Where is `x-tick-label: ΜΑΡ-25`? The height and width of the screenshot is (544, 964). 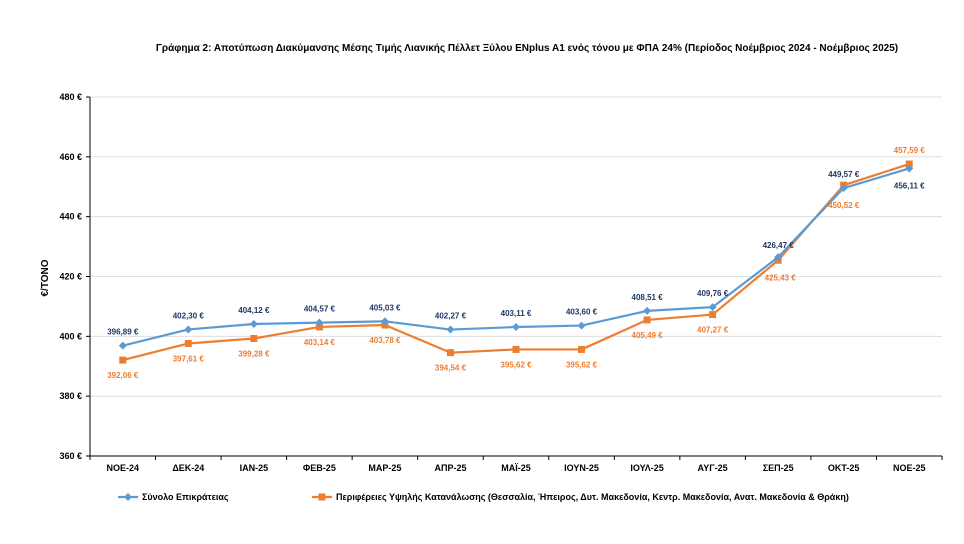 x-tick-label: ΜΑΡ-25 is located at coordinates (384, 468).